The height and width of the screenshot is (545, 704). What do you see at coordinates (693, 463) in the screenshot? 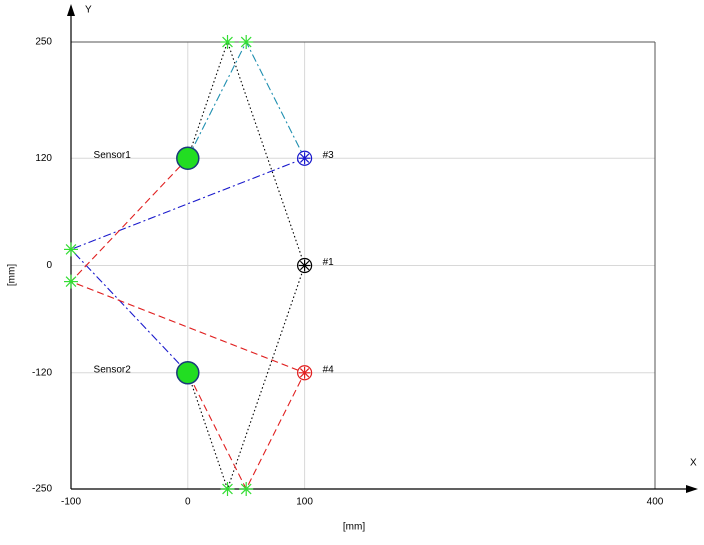
I see `x-axis-name: X` at bounding box center [693, 463].